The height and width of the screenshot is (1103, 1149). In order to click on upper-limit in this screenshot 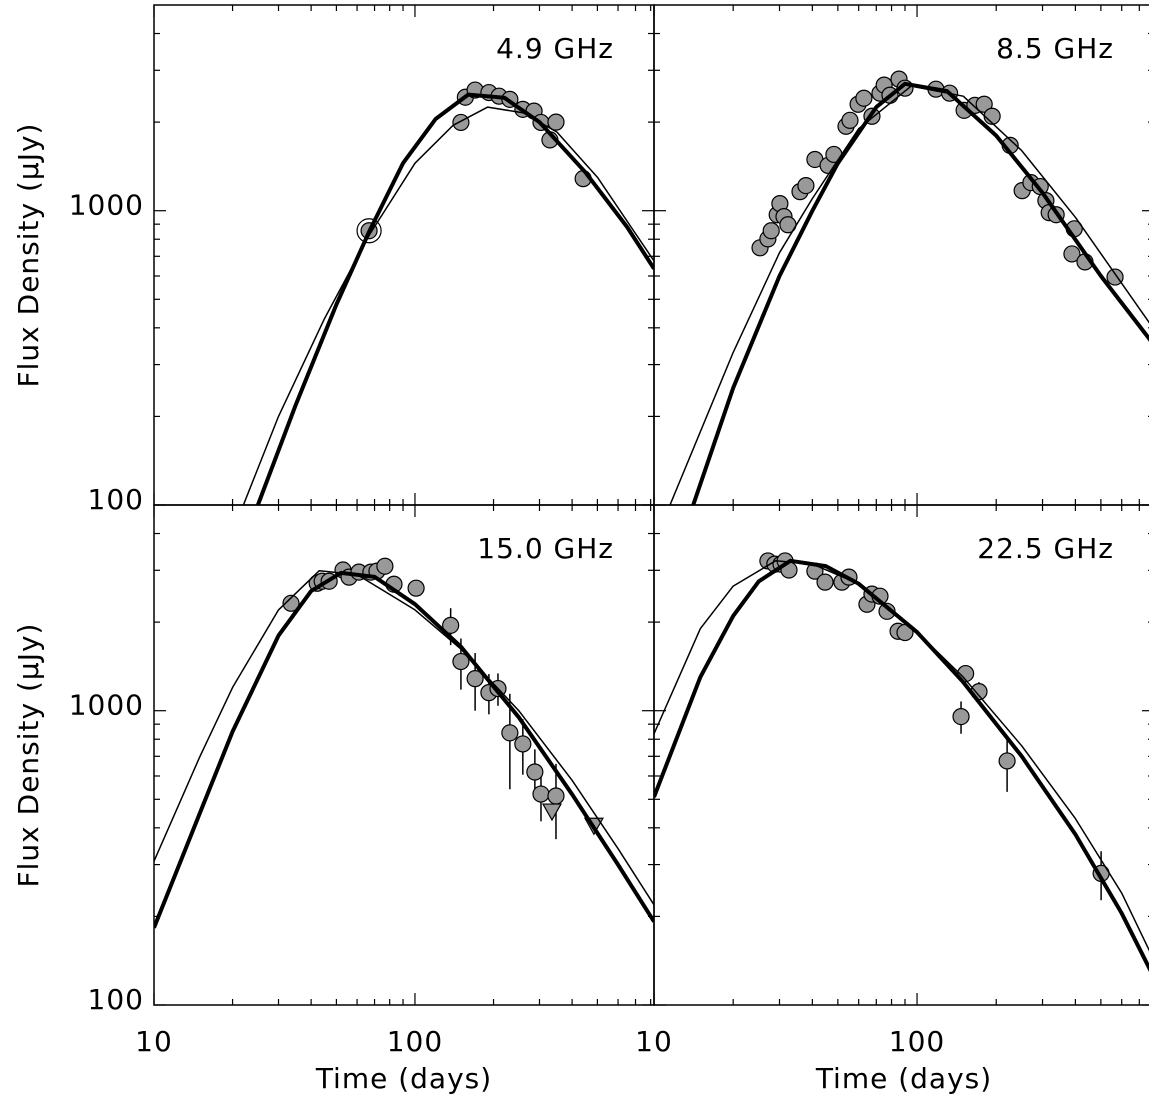, I will do `click(552, 812)`.